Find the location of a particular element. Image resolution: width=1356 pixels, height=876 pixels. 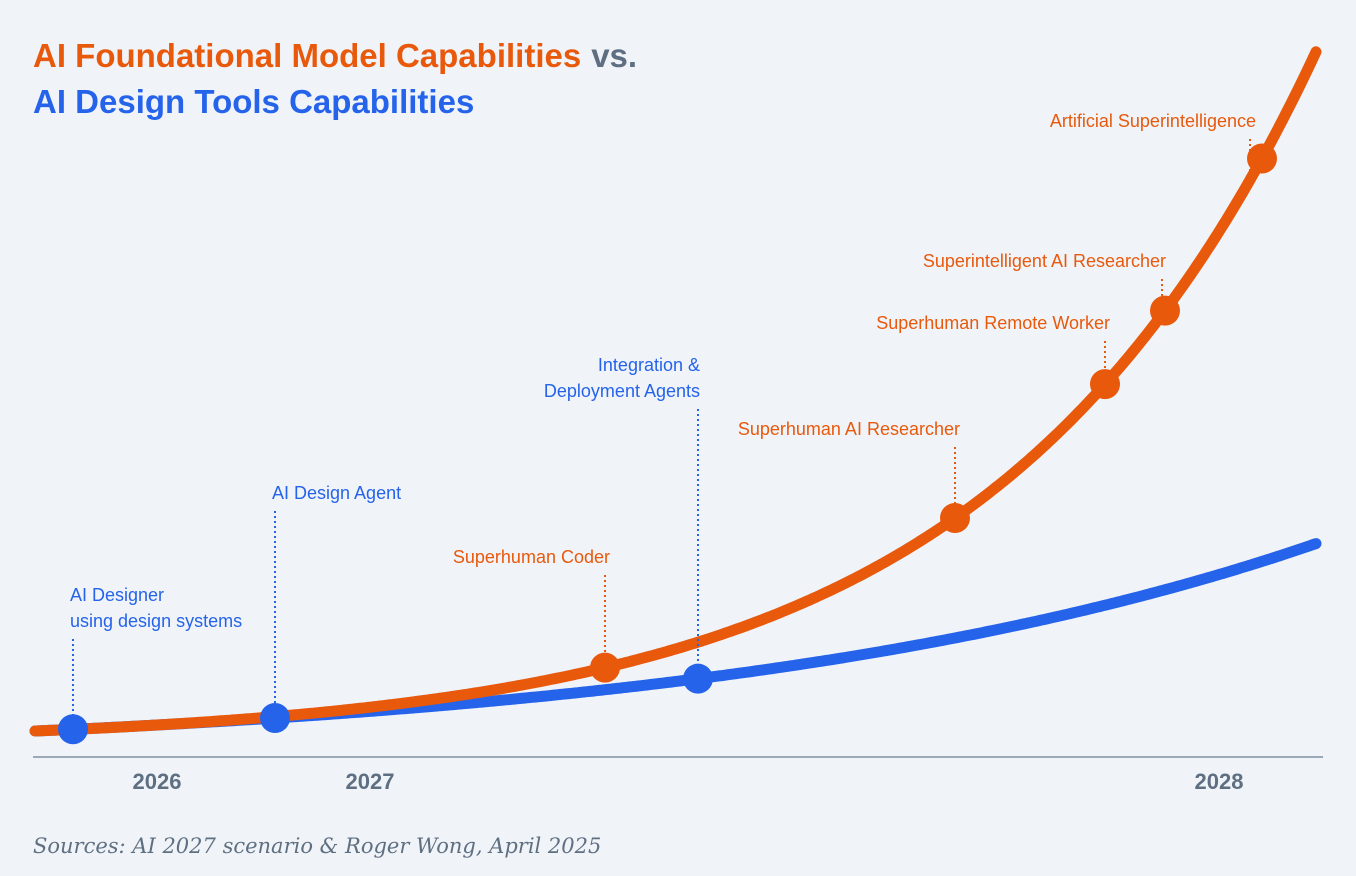

year-label: 2028 is located at coordinates (1219, 781).